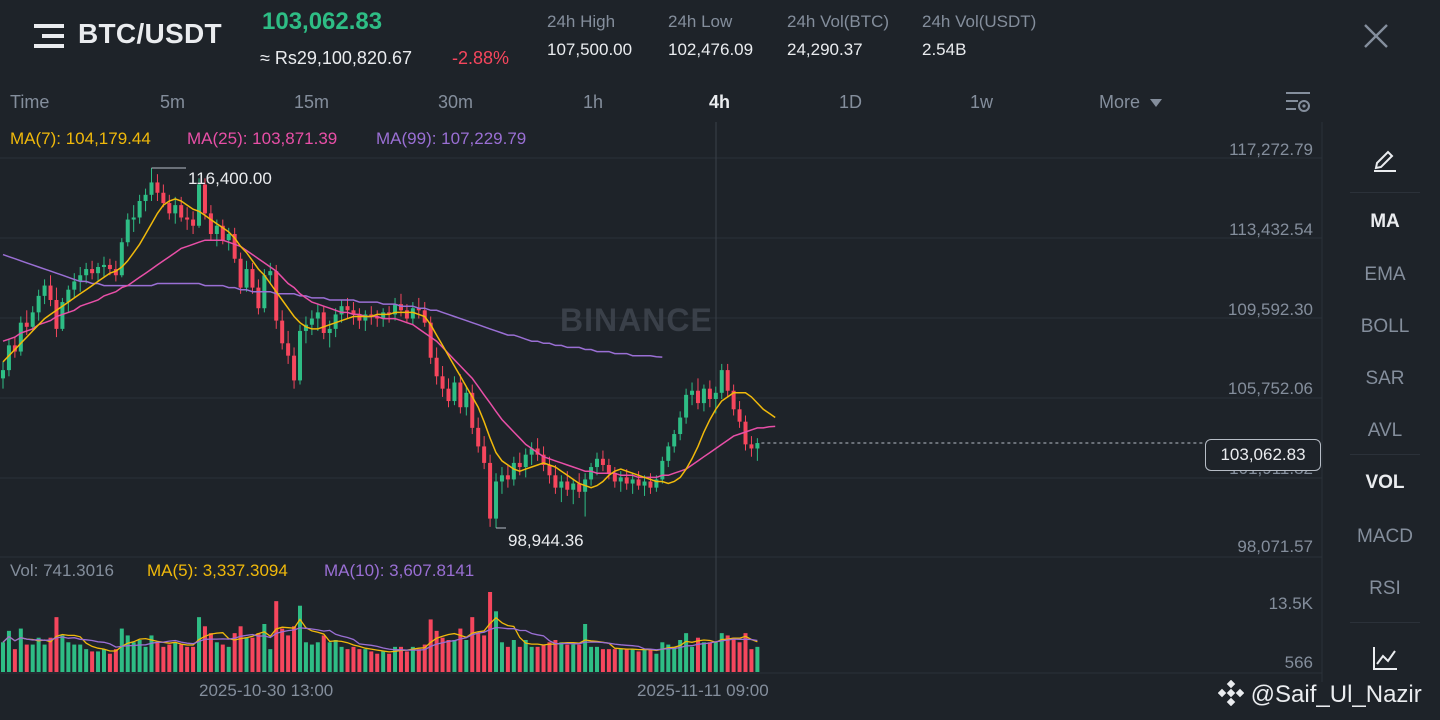 The image size is (1440, 720). Describe the element at coordinates (1385, 430) in the screenshot. I see `indicator-avl: AVL` at that location.